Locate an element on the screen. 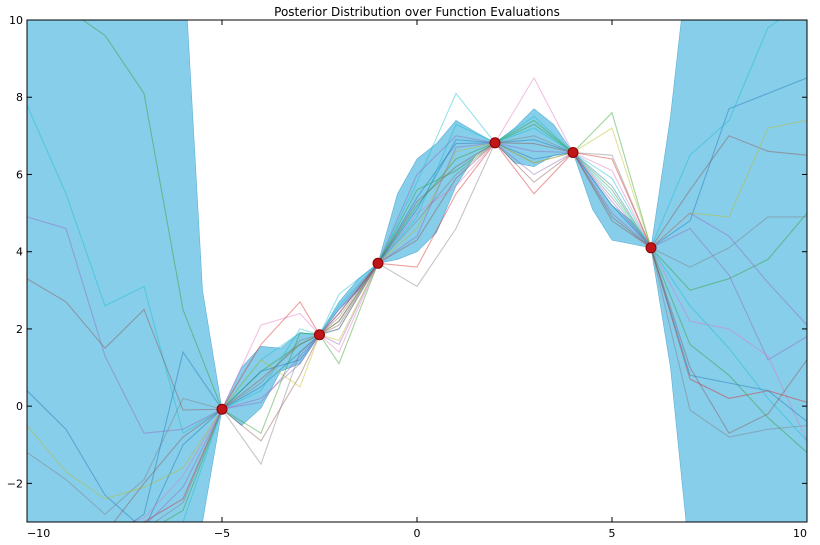  y-tick-label: 0 is located at coordinates (19, 406).